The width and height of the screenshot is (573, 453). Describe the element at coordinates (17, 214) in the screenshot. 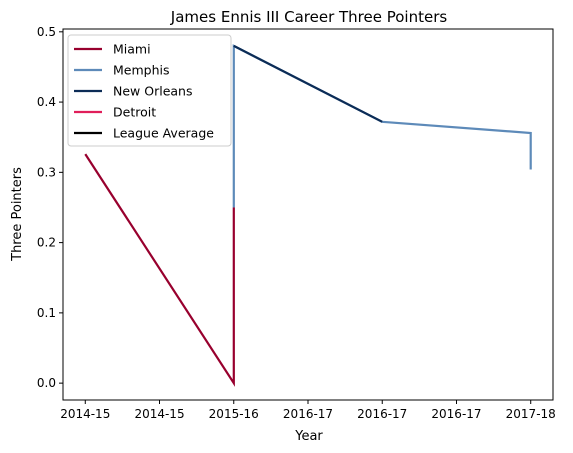

I see `y-axis-label: Three Pointers` at that location.